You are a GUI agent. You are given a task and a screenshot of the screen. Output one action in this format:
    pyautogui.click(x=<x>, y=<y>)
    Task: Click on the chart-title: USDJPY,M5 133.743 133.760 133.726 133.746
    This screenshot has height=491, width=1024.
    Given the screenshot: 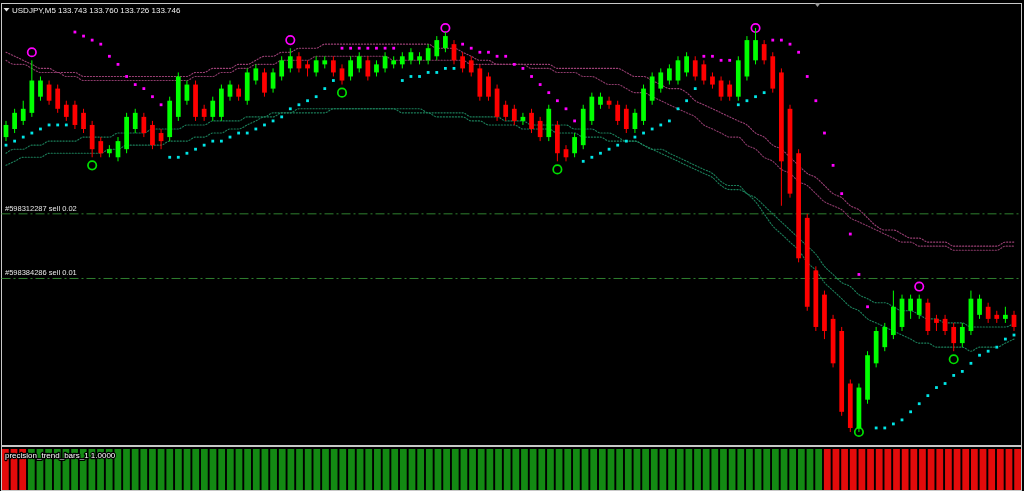 What is the action you would take?
    pyautogui.click(x=96, y=10)
    